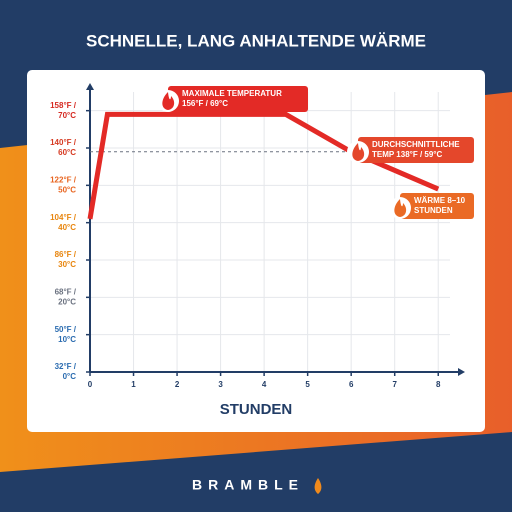 The width and height of the screenshot is (512, 517). Describe the element at coordinates (133, 384) in the screenshot. I see `x-tick-label: 1` at that location.